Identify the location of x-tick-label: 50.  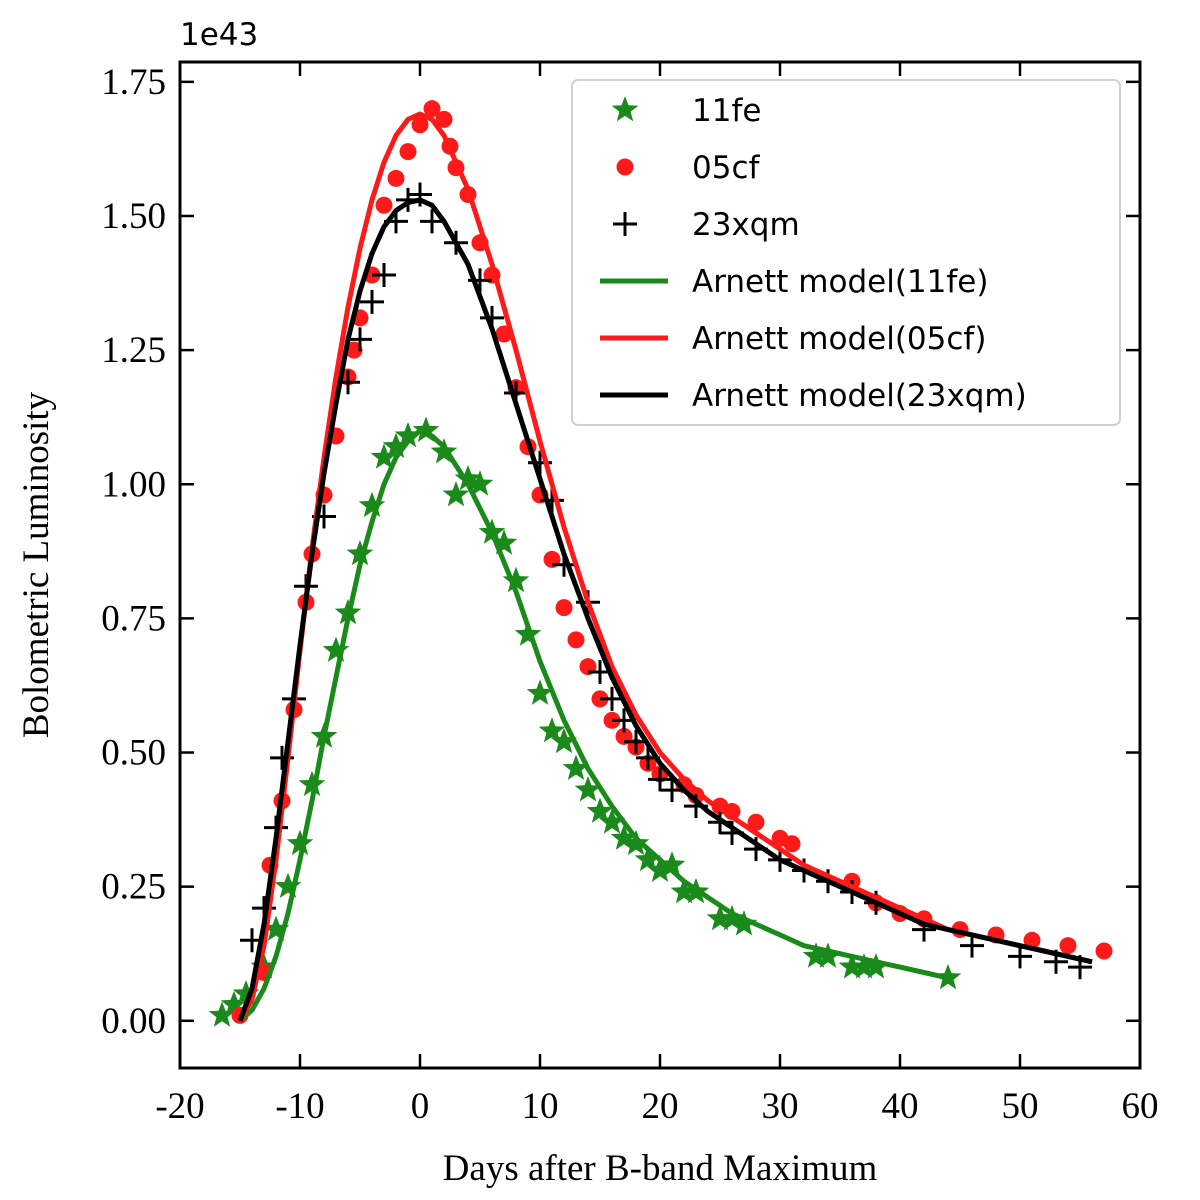
(1020, 1106).